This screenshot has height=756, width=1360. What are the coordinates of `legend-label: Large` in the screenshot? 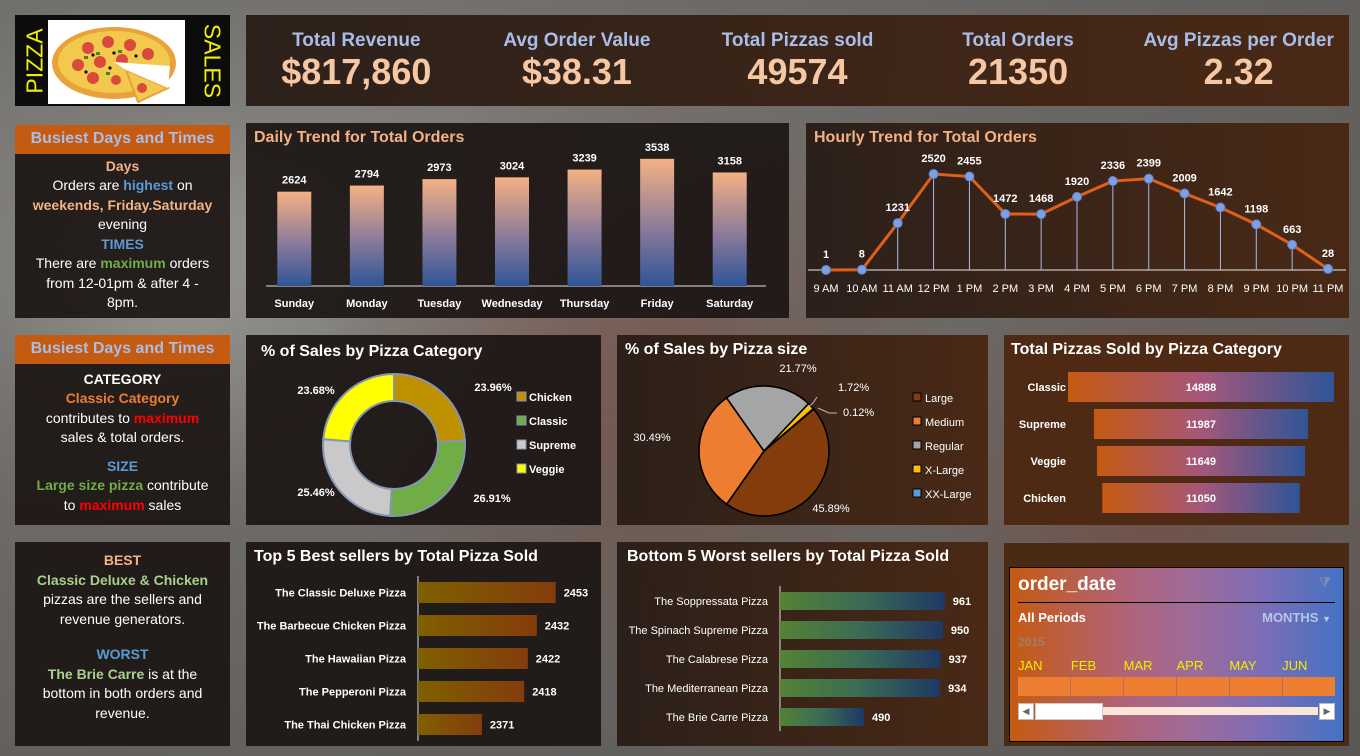 It's located at (939, 399).